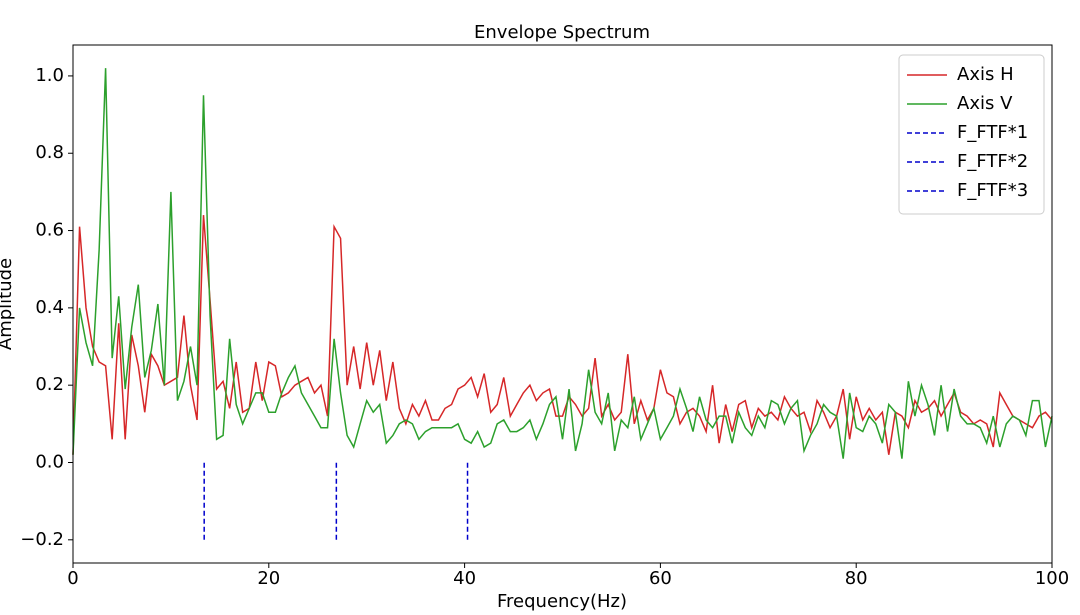 This screenshot has width=1080, height=615. What do you see at coordinates (49, 384) in the screenshot?
I see `y-tick-label: 0.2` at bounding box center [49, 384].